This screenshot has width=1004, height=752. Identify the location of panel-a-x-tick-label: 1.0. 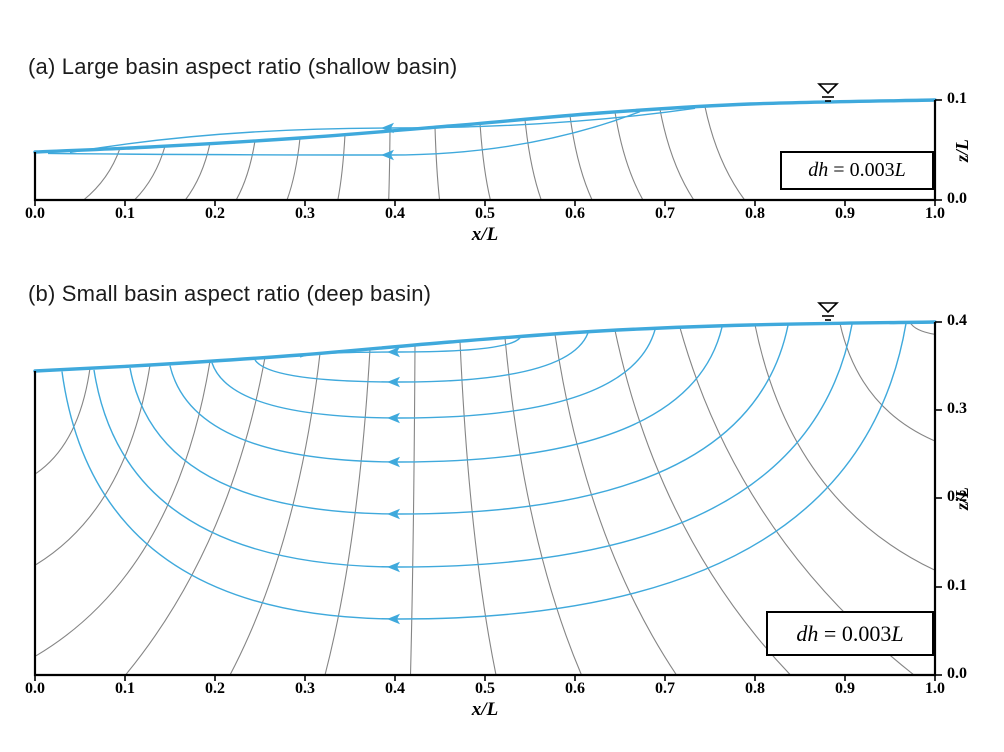
(935, 213).